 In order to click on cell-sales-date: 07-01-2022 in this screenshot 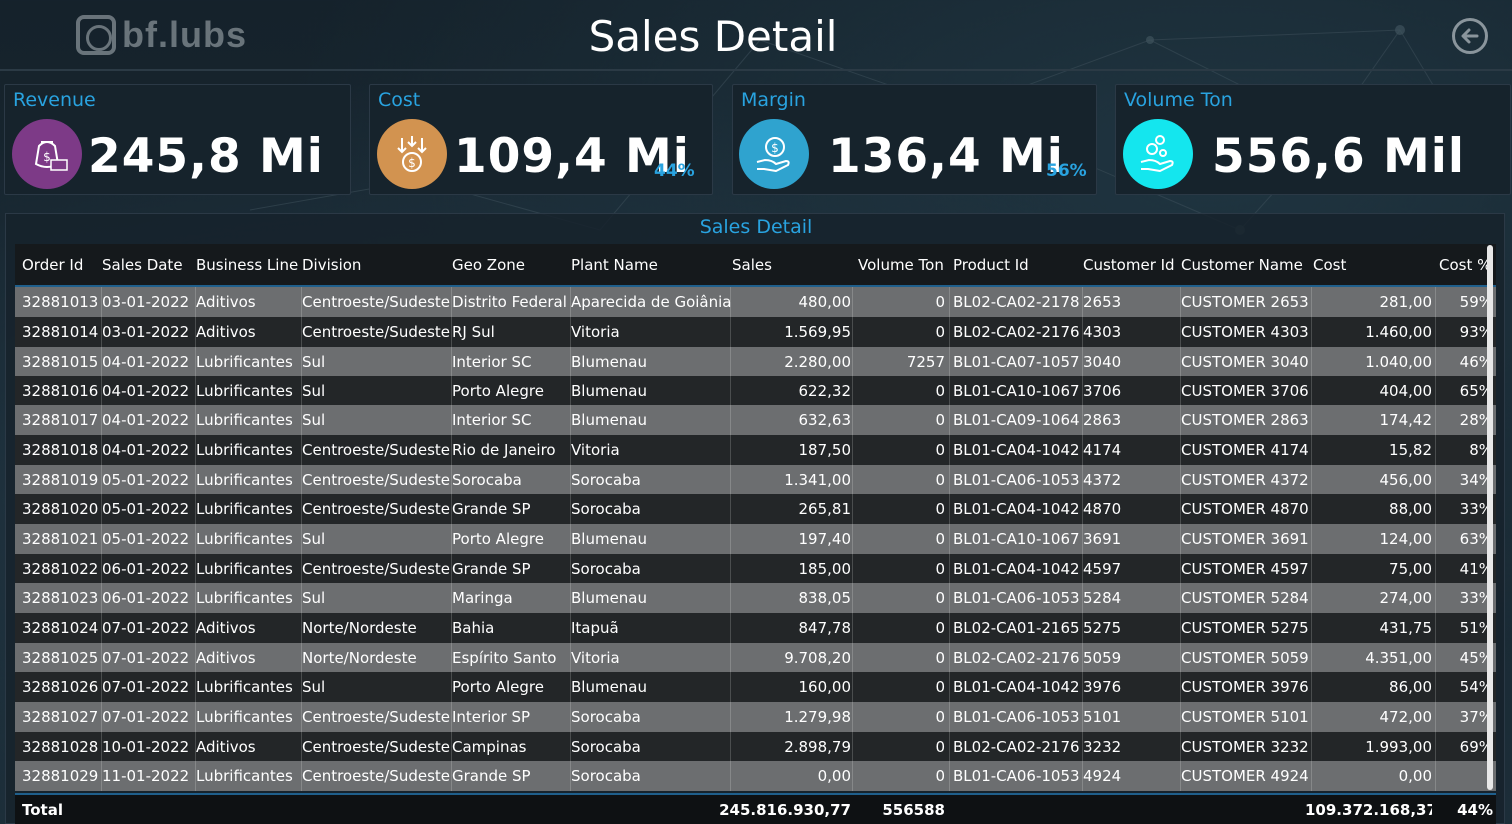, I will do `click(146, 628)`.